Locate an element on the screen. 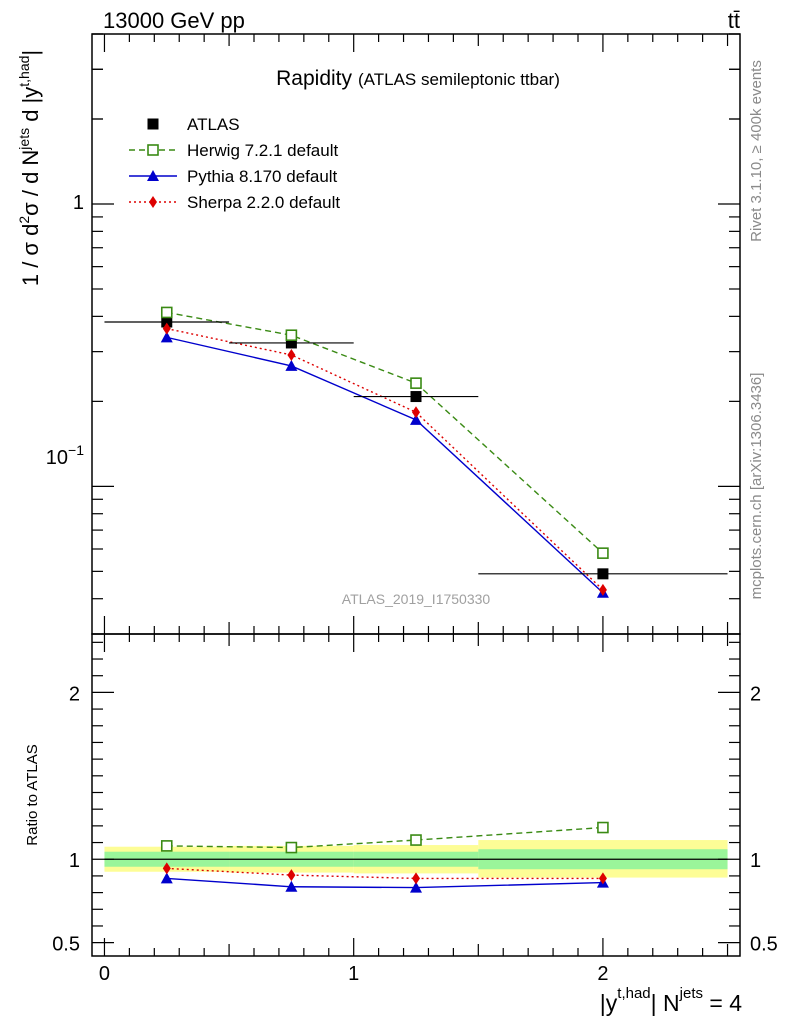  y-label-sup-jets: jets is located at coordinates (24, 139).